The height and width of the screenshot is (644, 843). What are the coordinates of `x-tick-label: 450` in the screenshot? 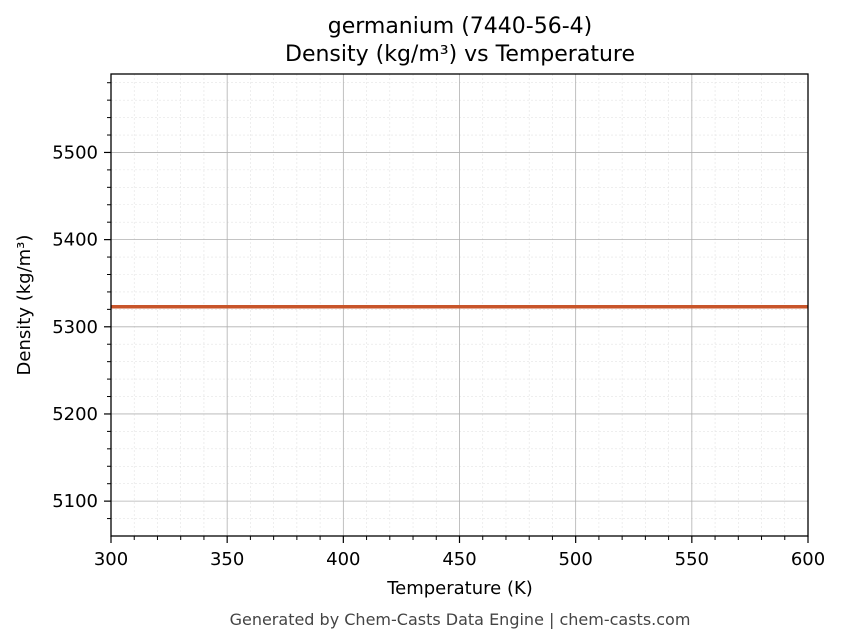 It's located at (459, 559).